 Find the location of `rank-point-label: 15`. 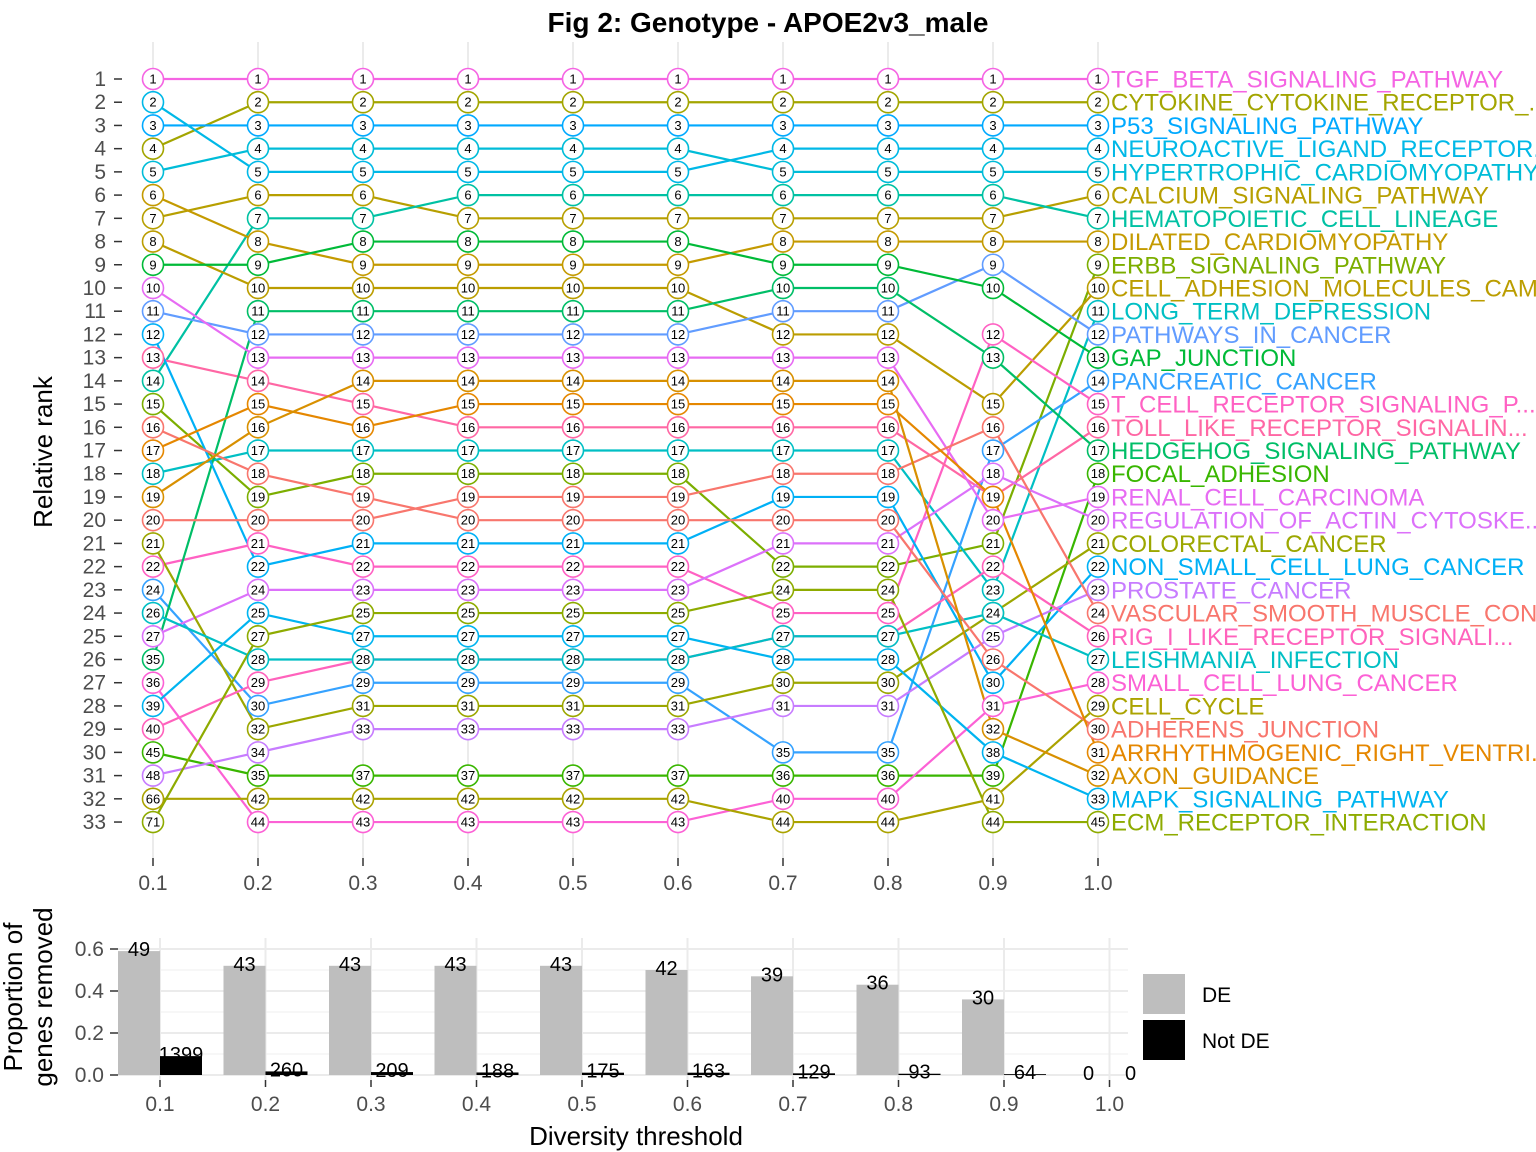

rank-point-label: 15 is located at coordinates (153, 404).